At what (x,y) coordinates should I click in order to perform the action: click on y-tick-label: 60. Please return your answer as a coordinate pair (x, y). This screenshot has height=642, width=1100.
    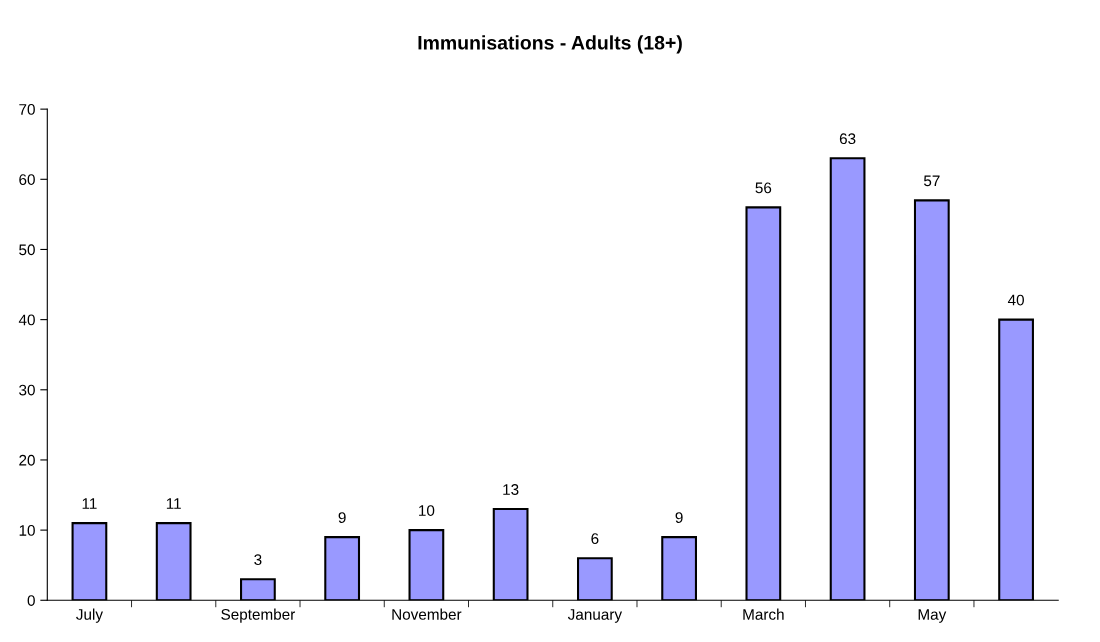
    Looking at the image, I should click on (27, 179).